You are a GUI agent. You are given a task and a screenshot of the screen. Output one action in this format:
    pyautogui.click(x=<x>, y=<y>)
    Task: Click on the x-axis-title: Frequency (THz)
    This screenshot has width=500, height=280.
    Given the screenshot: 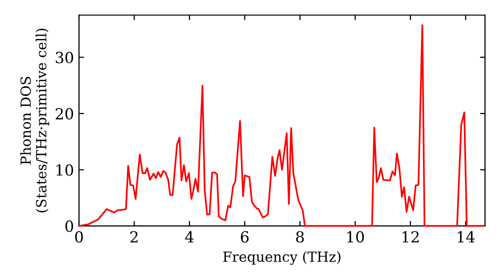 What is the action you would take?
    pyautogui.click(x=281, y=258)
    